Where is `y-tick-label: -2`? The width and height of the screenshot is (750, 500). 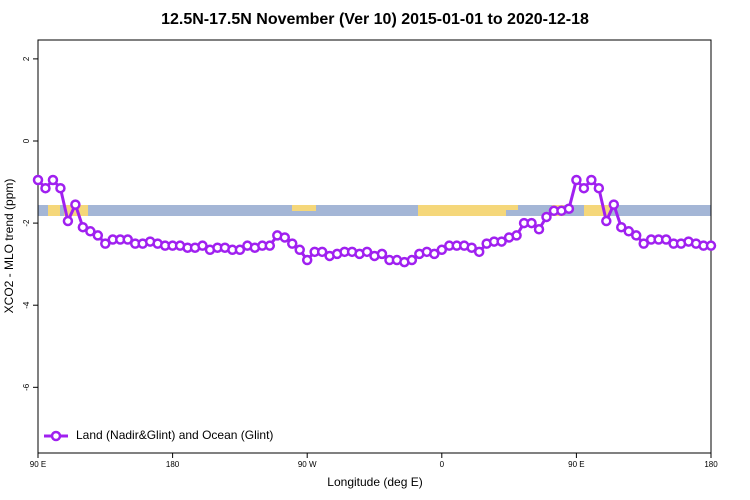 y-tick-label: -2 is located at coordinates (26, 223).